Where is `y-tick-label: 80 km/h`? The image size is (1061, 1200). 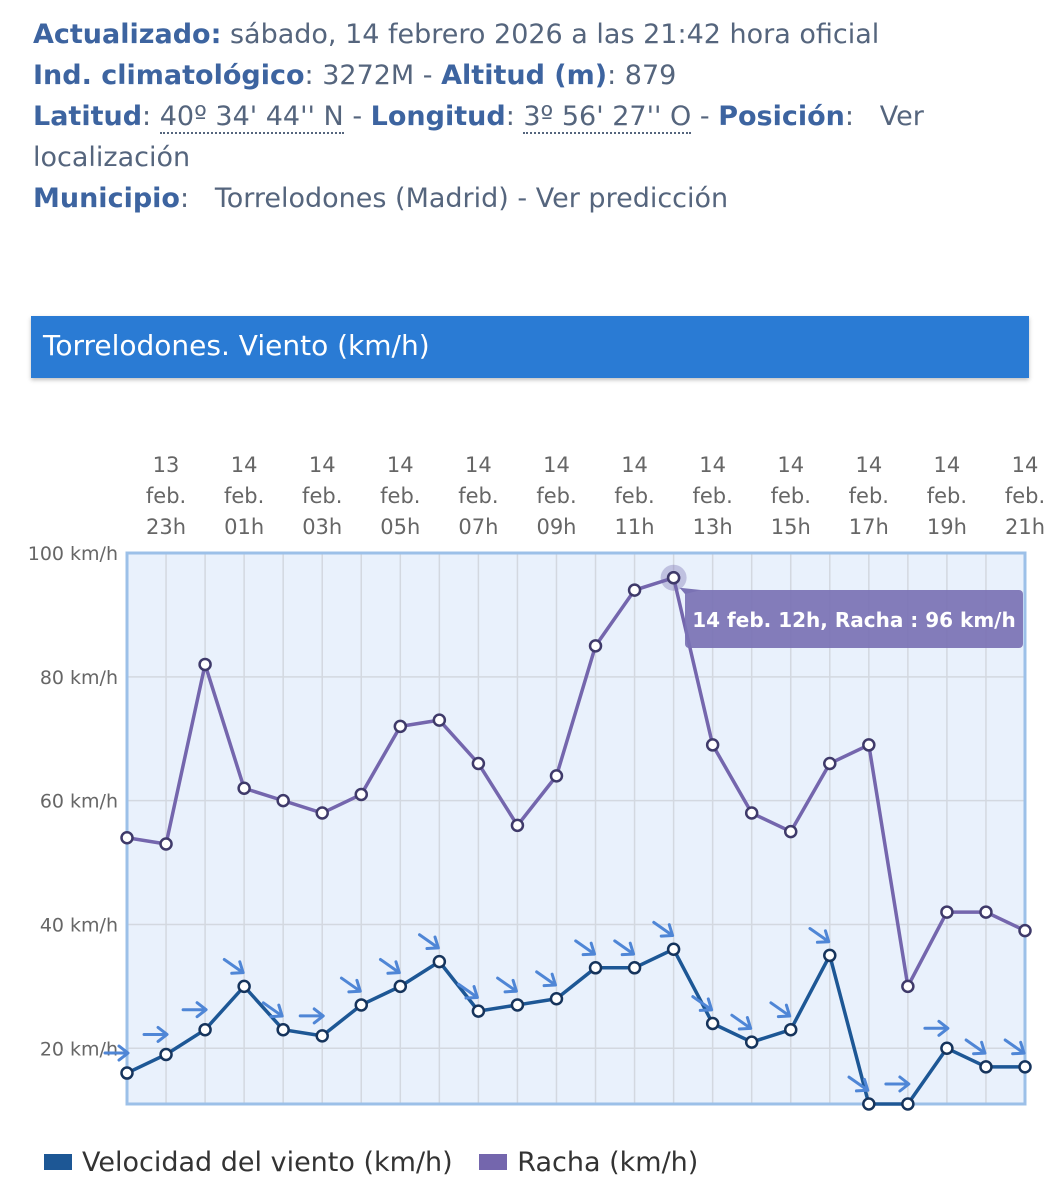 y-tick-label: 80 km/h is located at coordinates (79, 678).